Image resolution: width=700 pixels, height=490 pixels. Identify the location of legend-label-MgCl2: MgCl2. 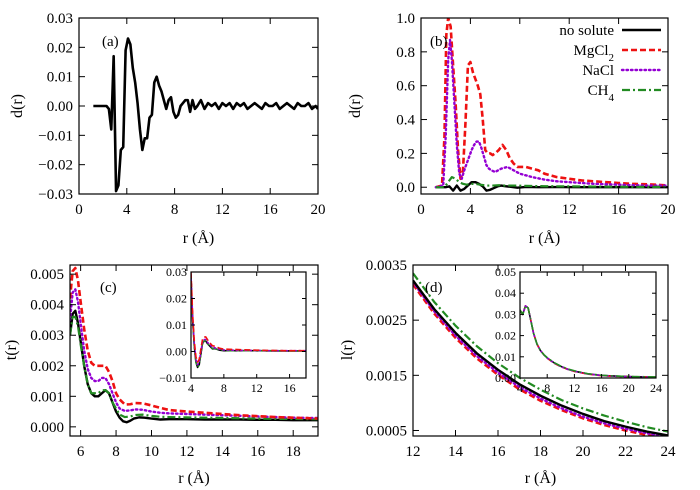
(593, 53).